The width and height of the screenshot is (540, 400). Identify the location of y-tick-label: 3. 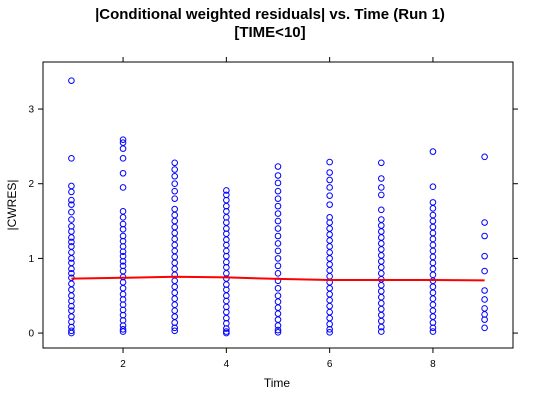
(31, 110).